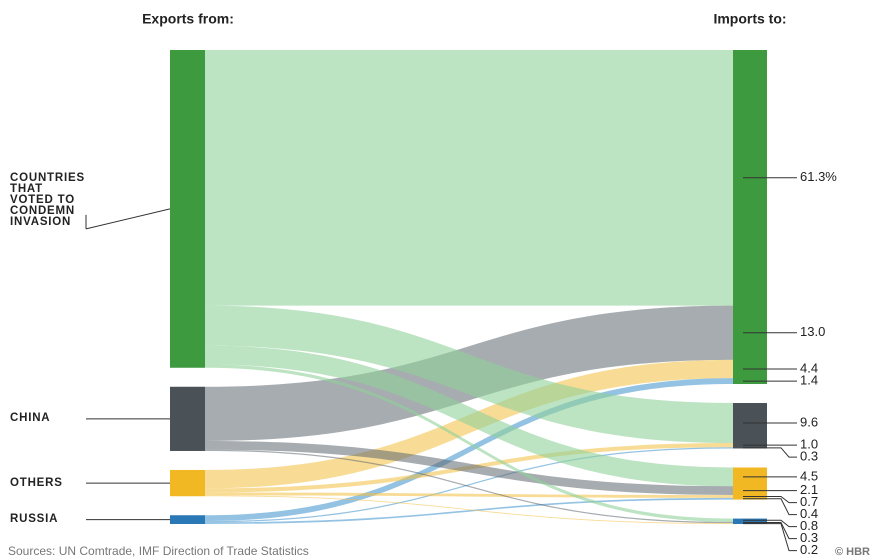  What do you see at coordinates (36, 482) in the screenshot?
I see `node-label: OTHERS` at bounding box center [36, 482].